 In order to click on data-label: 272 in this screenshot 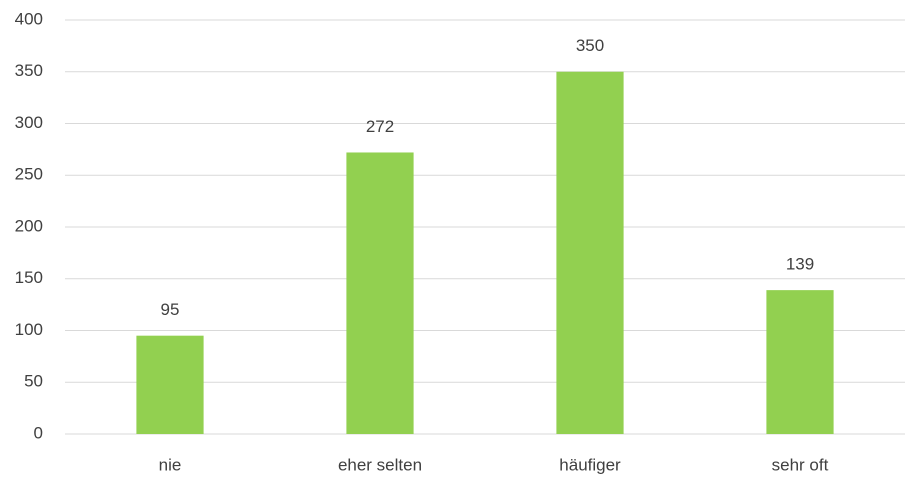, I will do `click(380, 126)`.